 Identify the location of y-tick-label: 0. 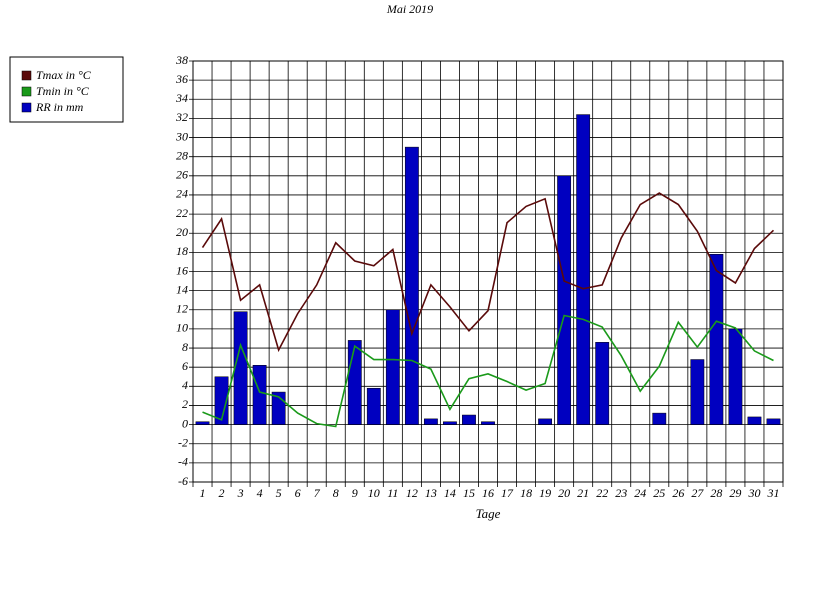
(185, 423).